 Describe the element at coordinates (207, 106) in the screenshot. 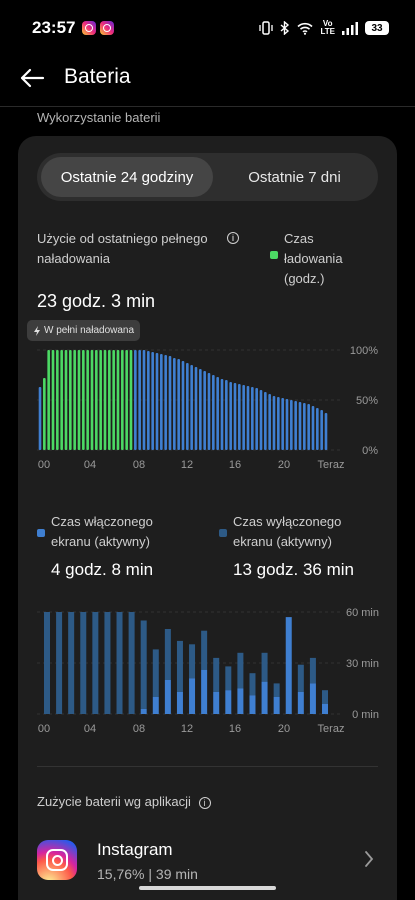

I see `header-divider` at that location.